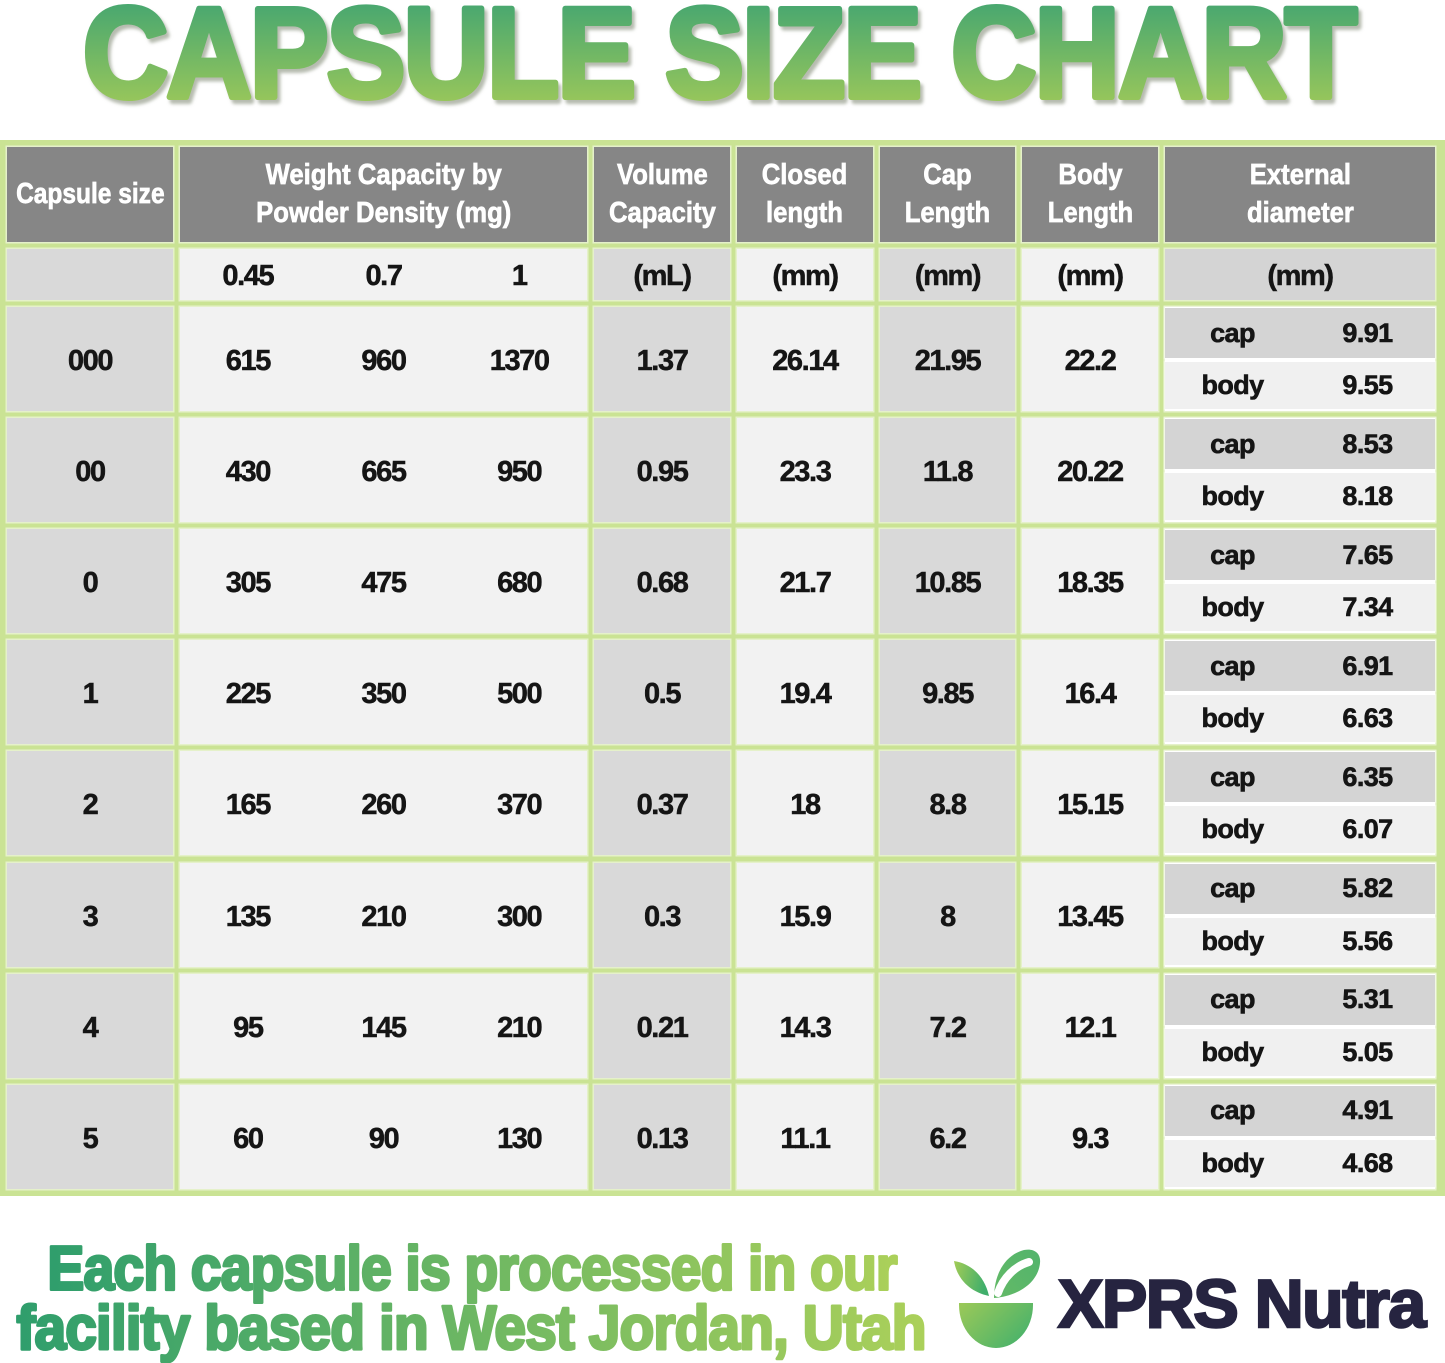 The image size is (1445, 1363). I want to click on svg-text:facility based in West Jordan,: facility based in West Jordan, Utah, so click(470, 1328).